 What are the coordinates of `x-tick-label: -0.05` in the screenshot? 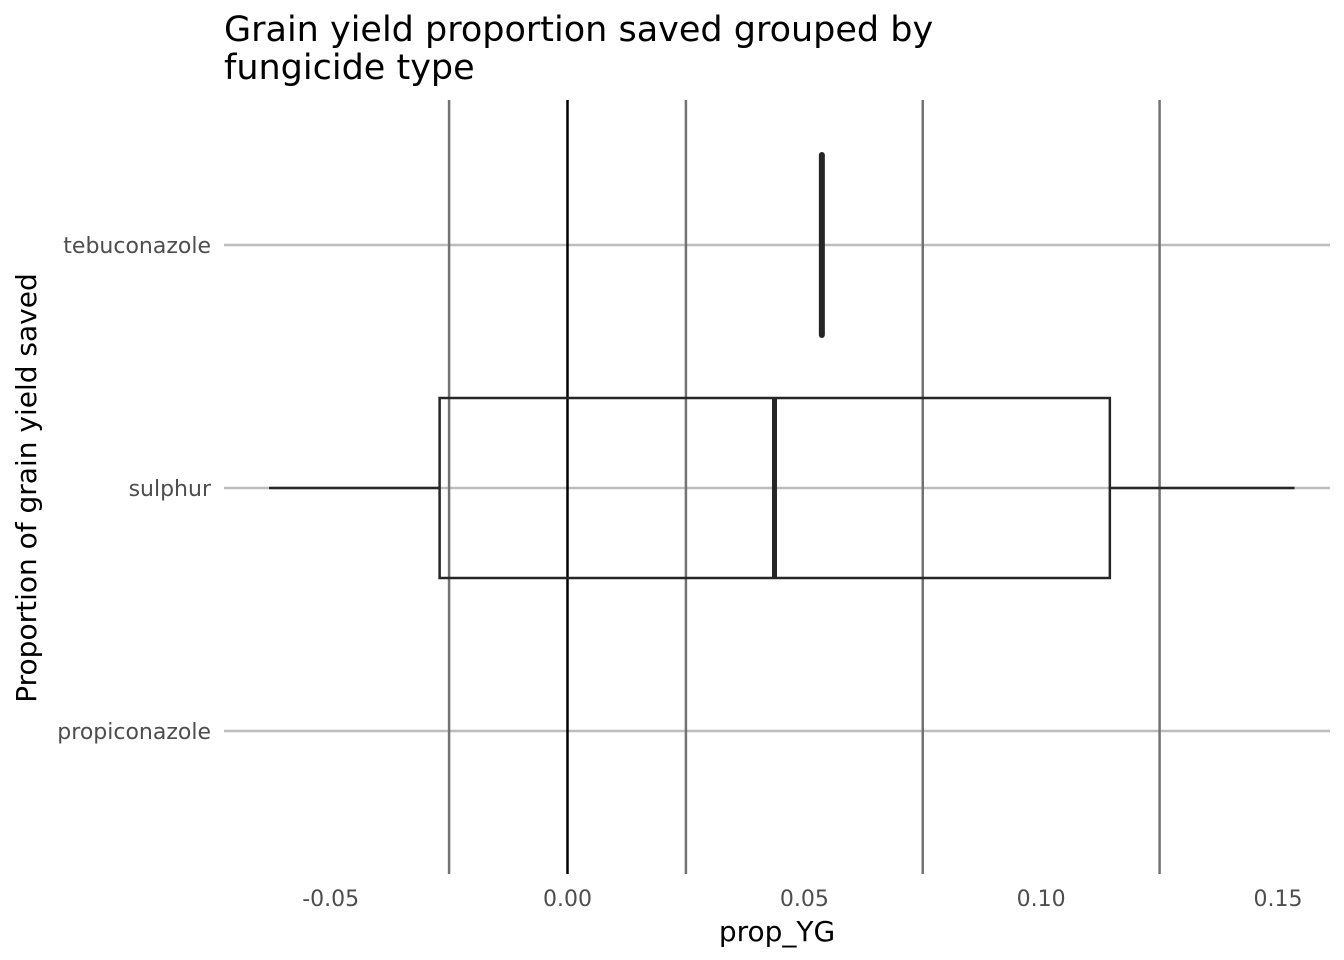 It's located at (330, 899).